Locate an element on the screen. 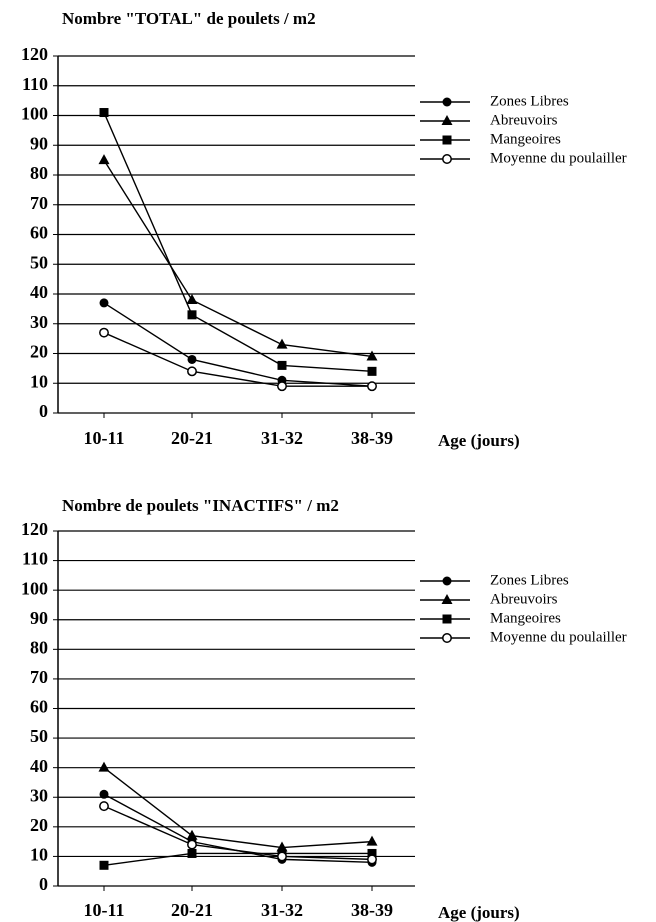 Image resolution: width=656 pixels, height=922 pixels. chart-title: Nombre "TOTAL" de poulets / m2 is located at coordinates (189, 18).